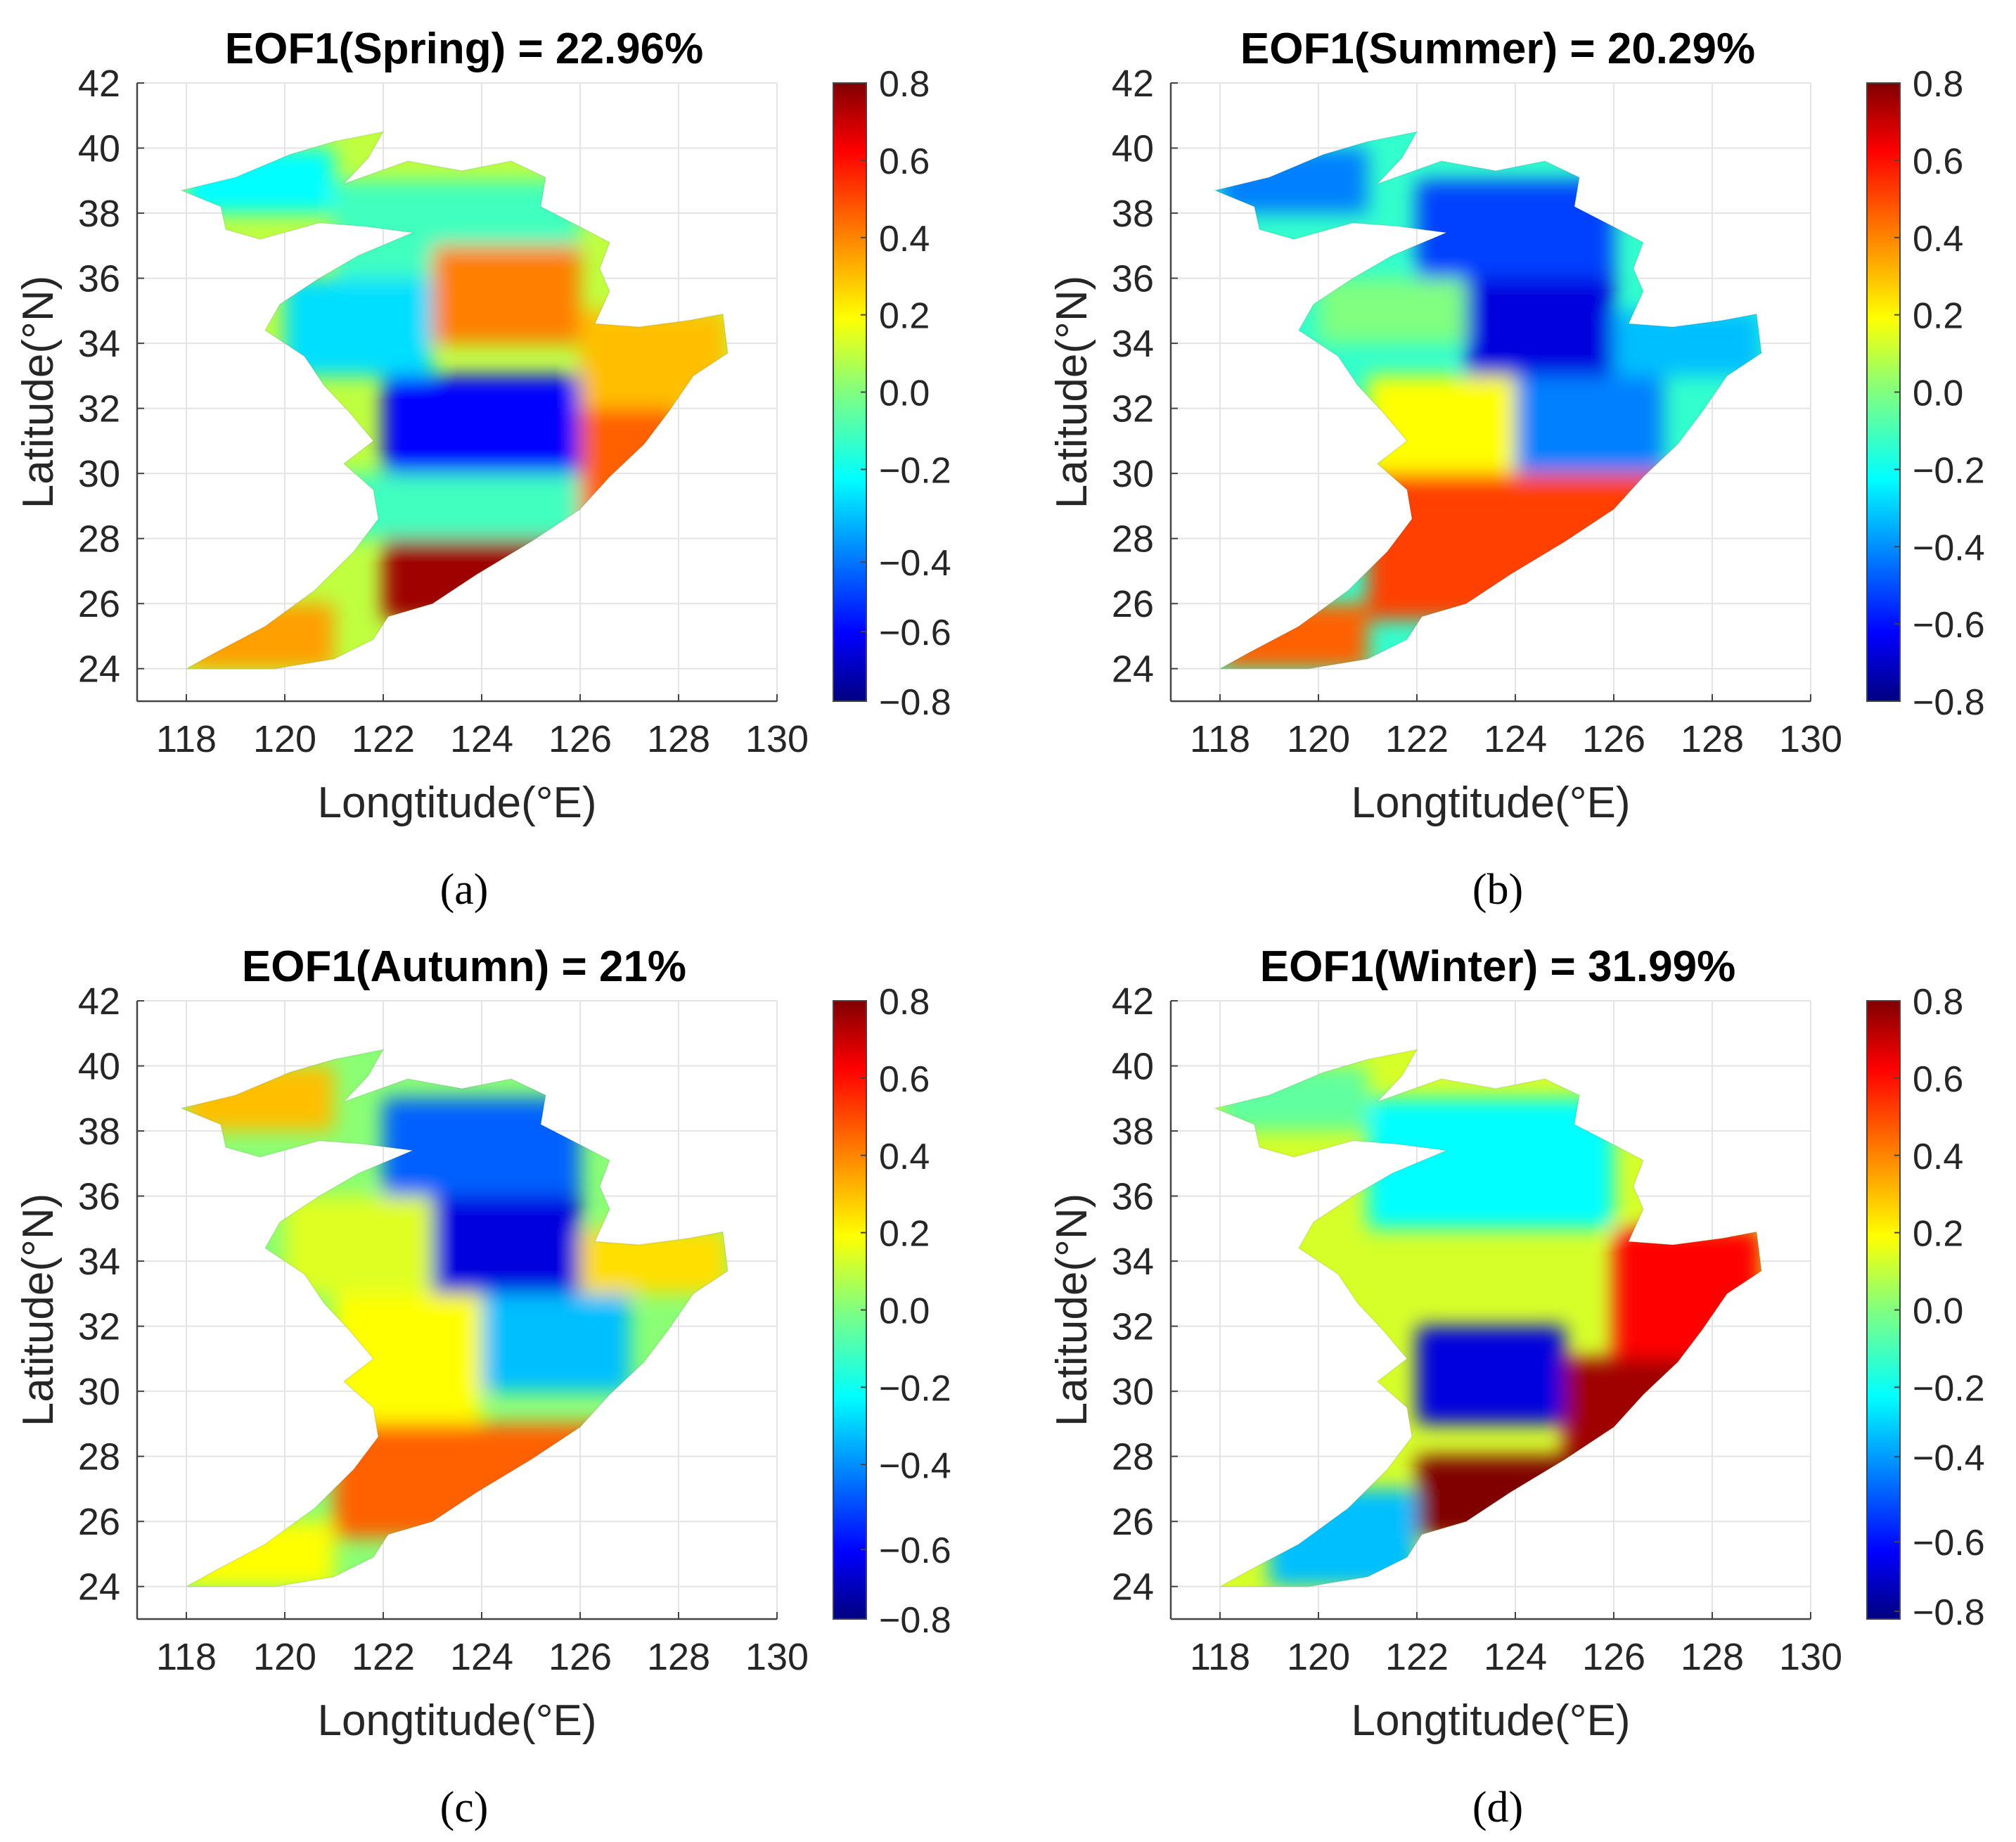  I want to click on panel-label: (c), so click(465, 1808).